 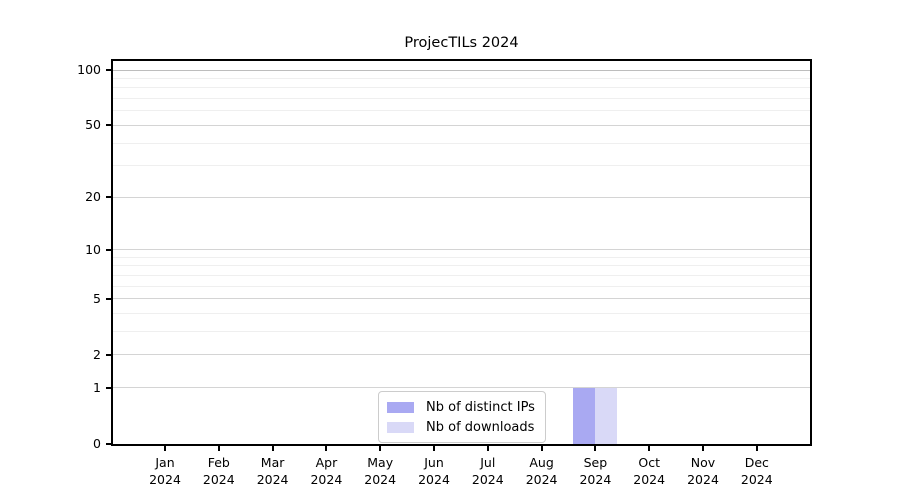 What do you see at coordinates (97, 298) in the screenshot?
I see `y-tick-label: 5` at bounding box center [97, 298].